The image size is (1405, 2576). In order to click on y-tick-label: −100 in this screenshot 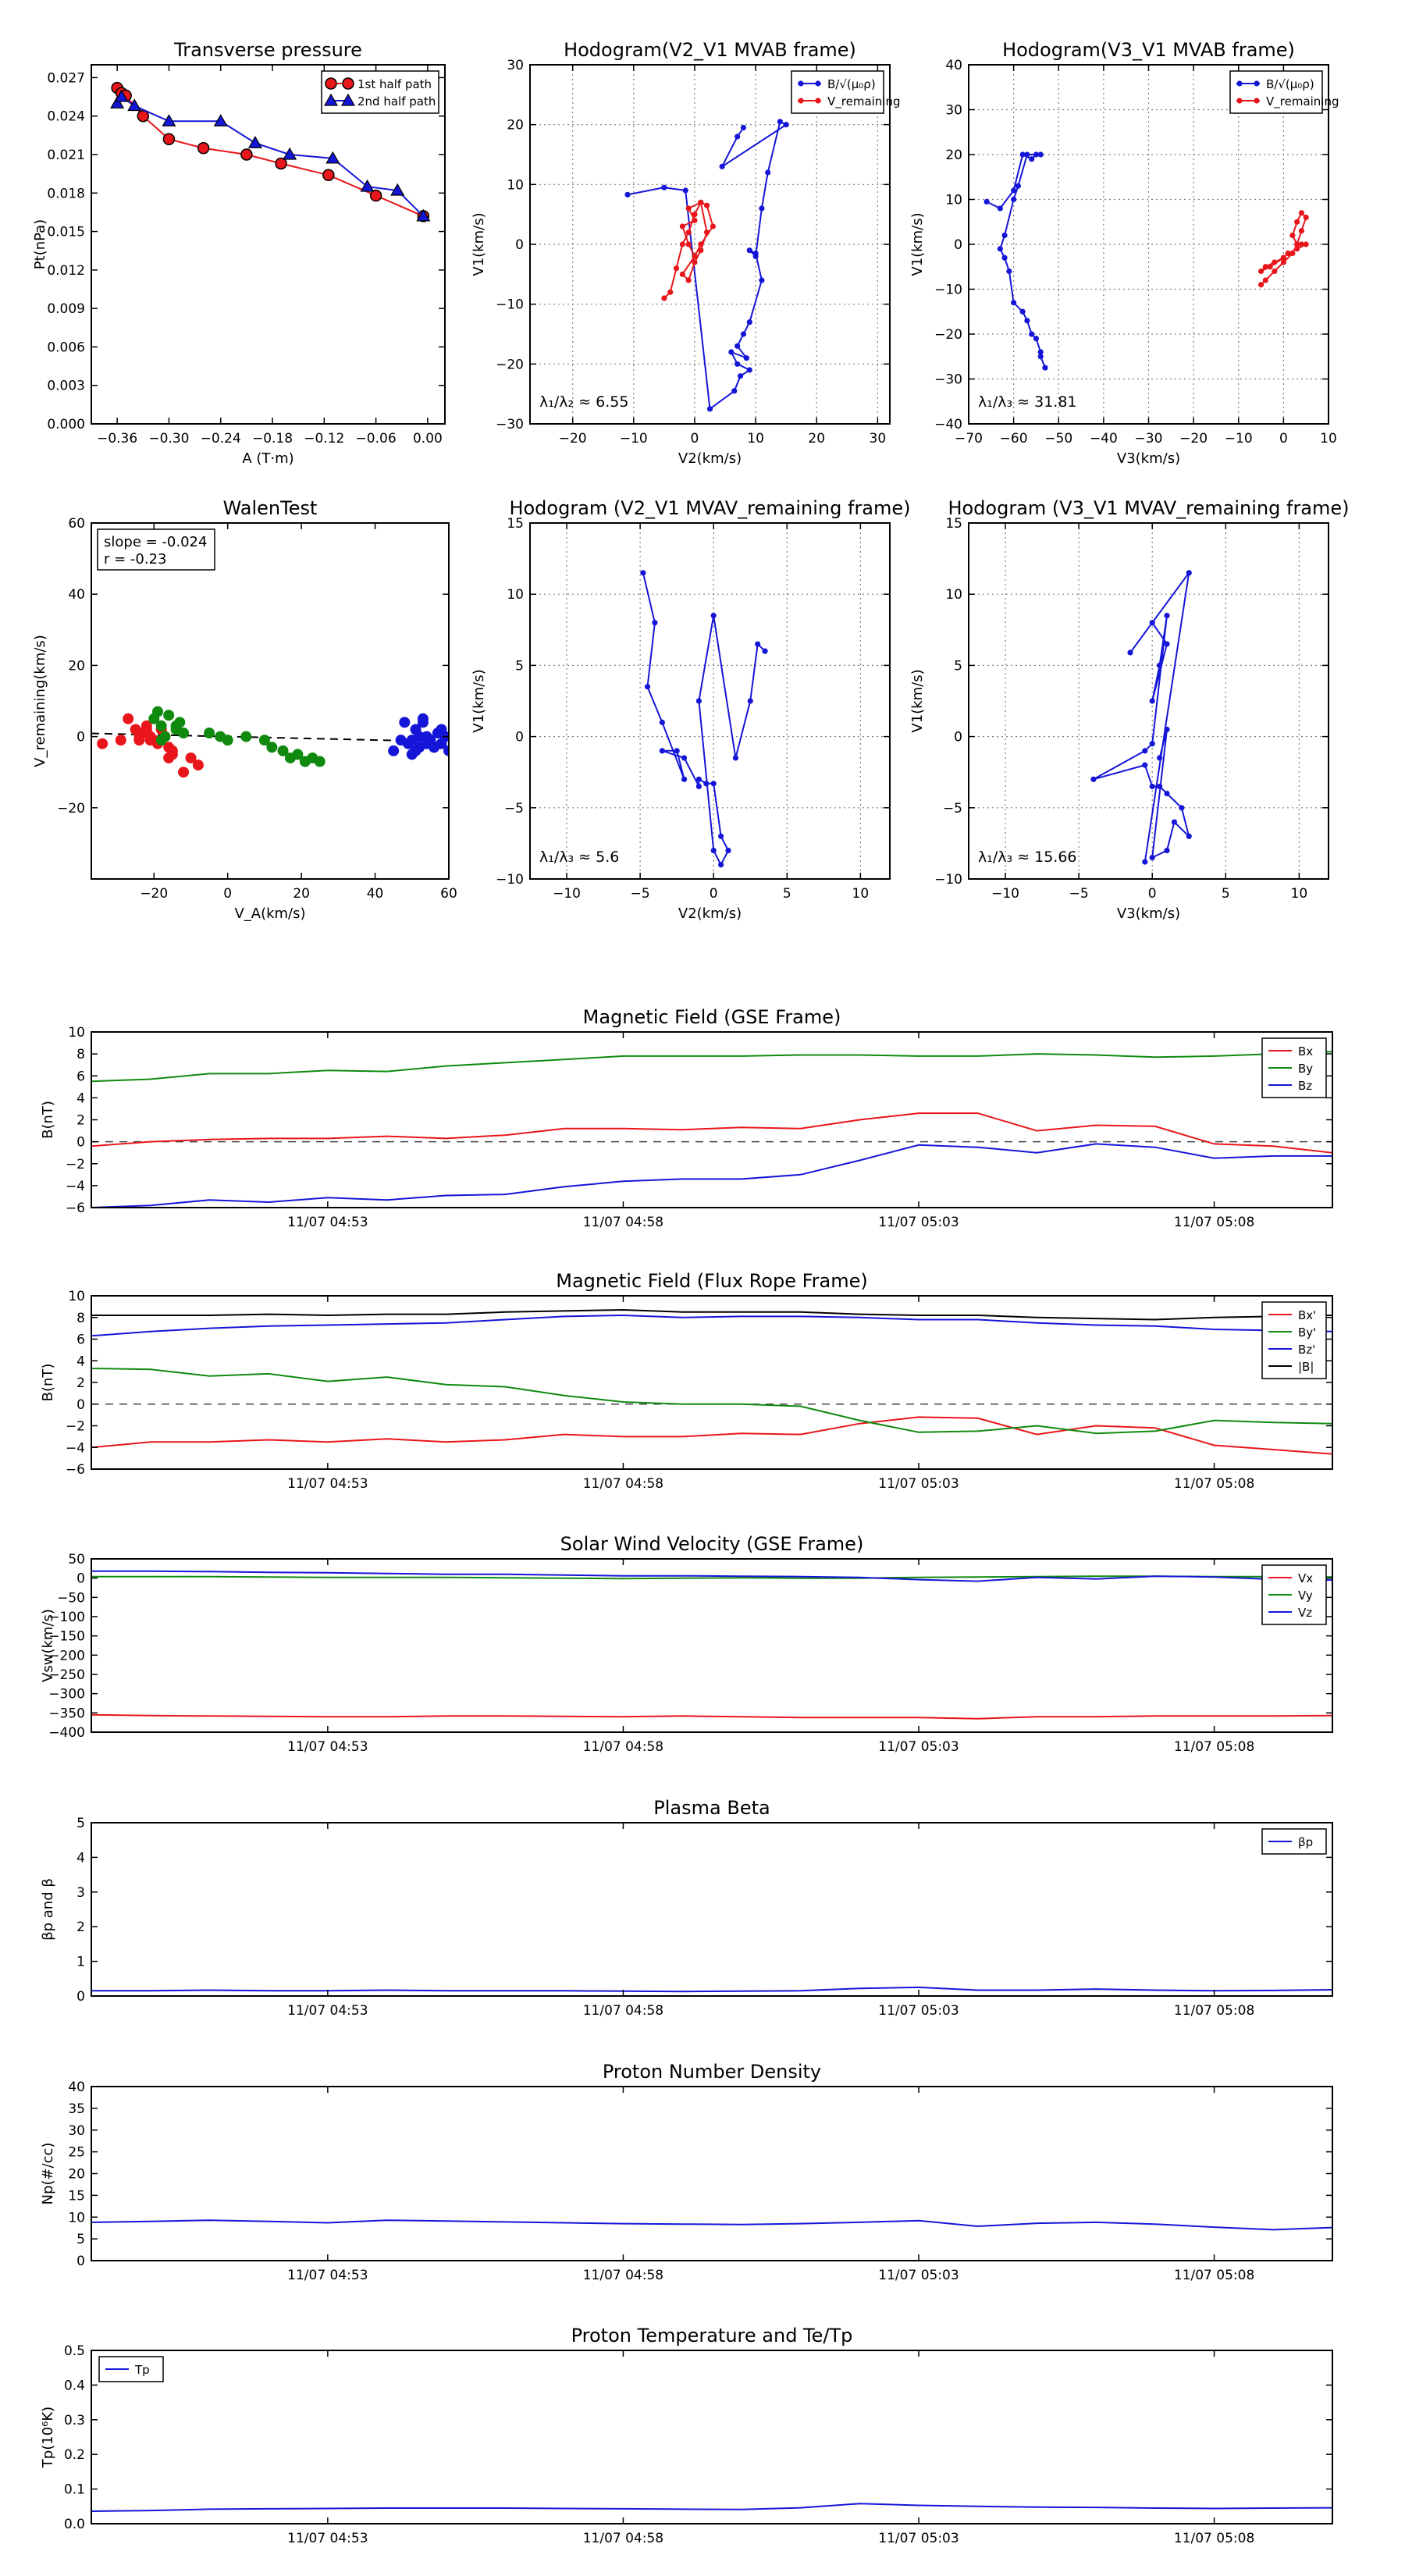, I will do `click(67, 1617)`.